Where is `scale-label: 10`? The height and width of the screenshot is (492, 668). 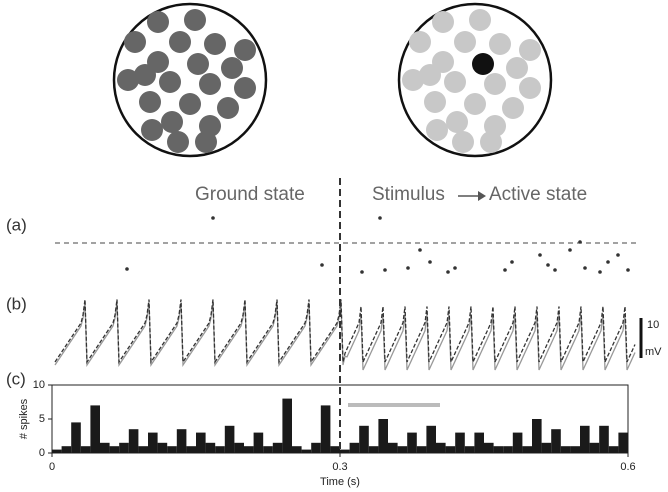
scale-label: 10 is located at coordinates (653, 325).